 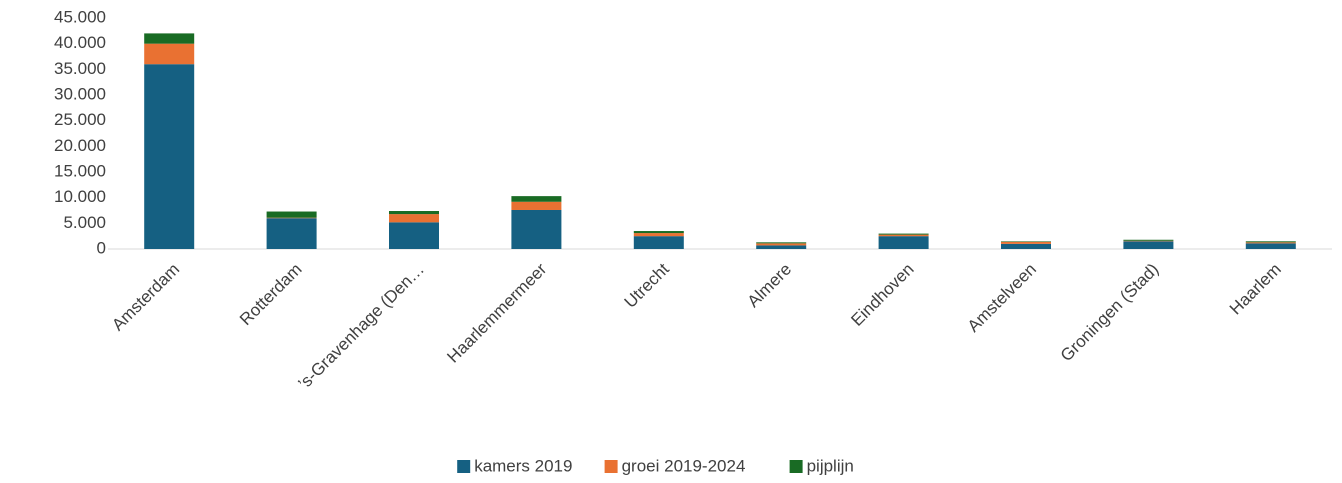 I want to click on legend-label: pijplijn, so click(x=830, y=465).